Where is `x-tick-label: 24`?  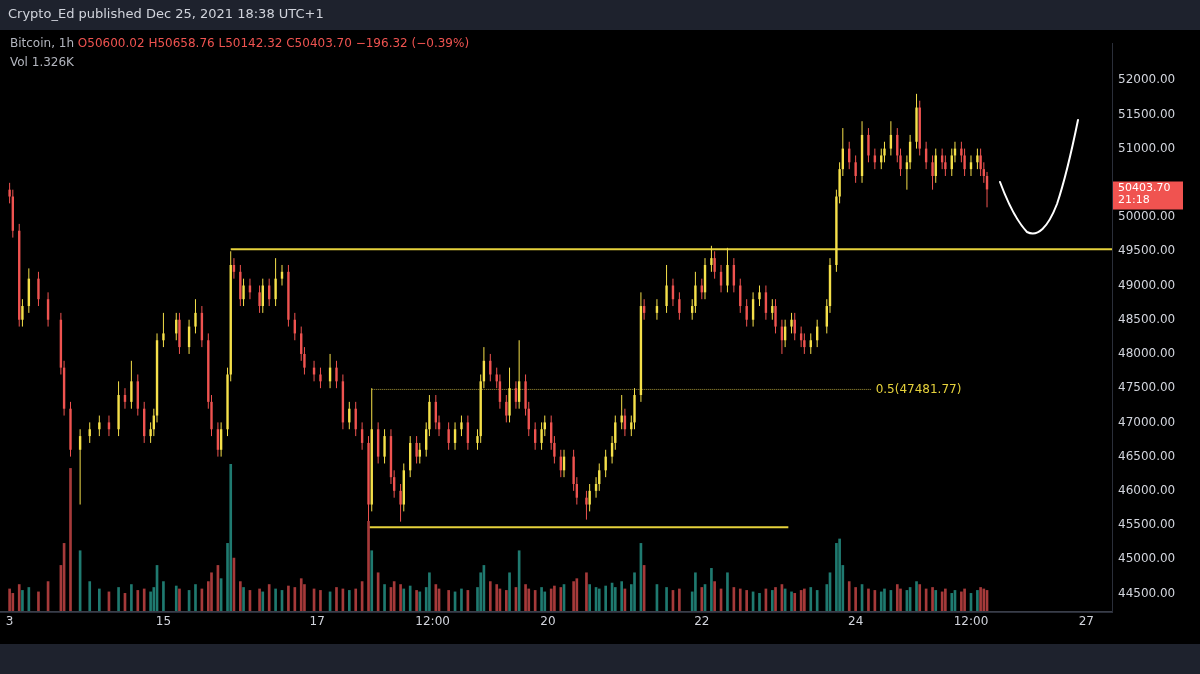
x-tick-label: 24 is located at coordinates (855, 621).